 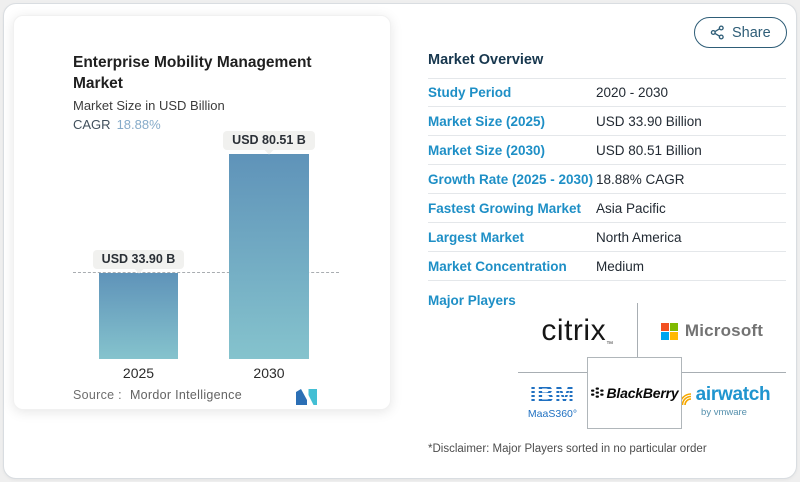 I want to click on major-players-label: Major Players, so click(x=472, y=300).